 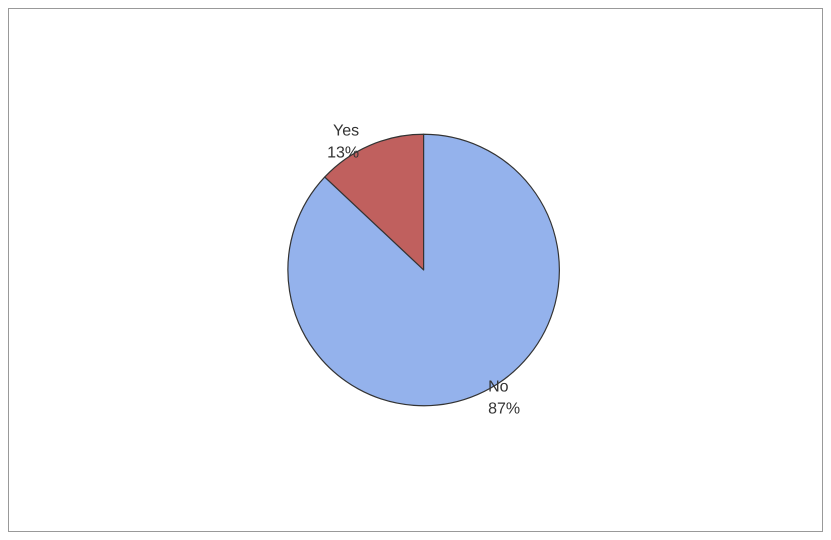 What do you see at coordinates (346, 131) in the screenshot?
I see `slice-label: Yes` at bounding box center [346, 131].